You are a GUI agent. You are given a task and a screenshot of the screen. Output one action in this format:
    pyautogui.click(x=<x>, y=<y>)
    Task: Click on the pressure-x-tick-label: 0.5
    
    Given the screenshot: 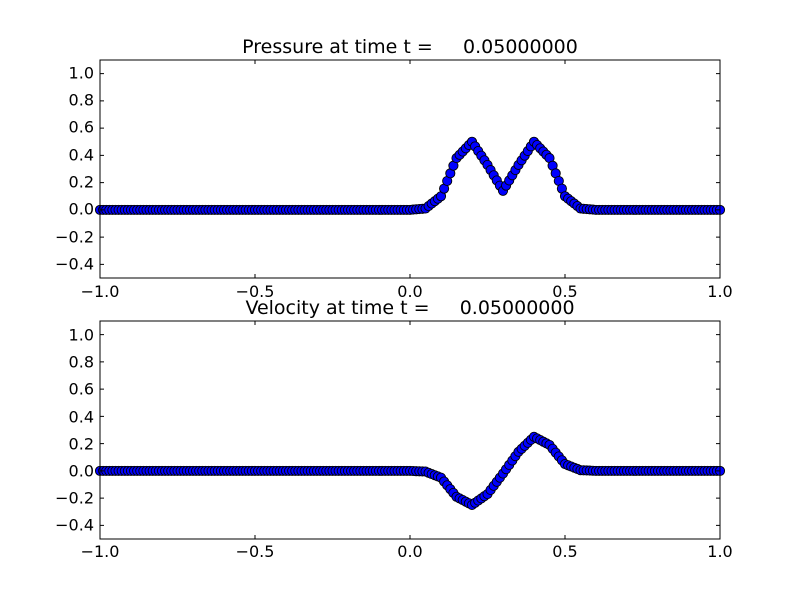 What is the action you would take?
    pyautogui.click(x=564, y=291)
    